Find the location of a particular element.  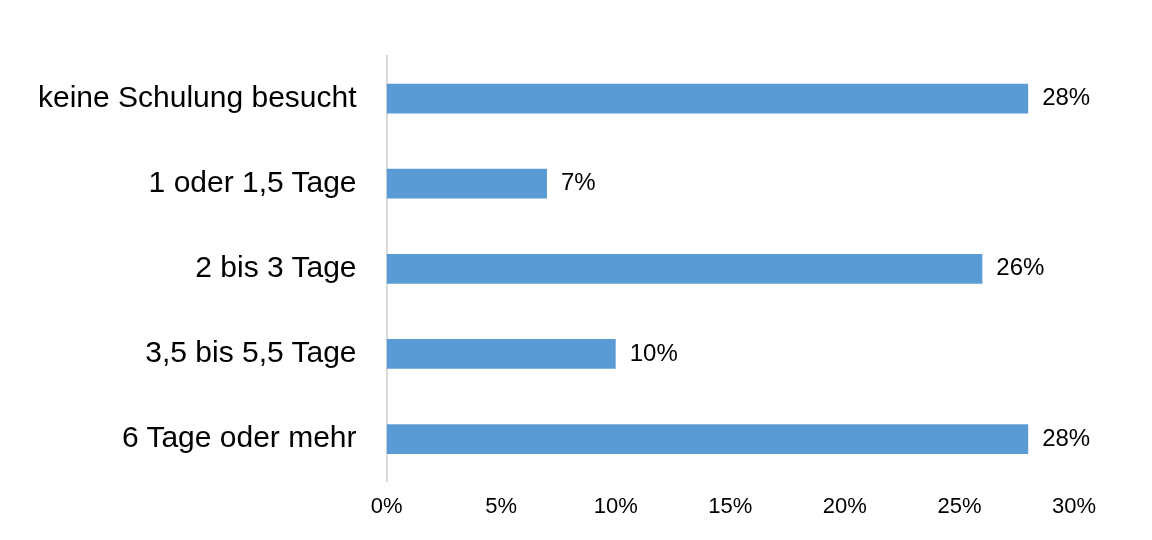

y-tick-label: 2 bis 3 Tage is located at coordinates (276, 267).